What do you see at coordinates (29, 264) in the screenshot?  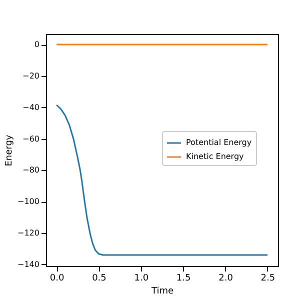 I see `y-tick-label: −140` at bounding box center [29, 264].